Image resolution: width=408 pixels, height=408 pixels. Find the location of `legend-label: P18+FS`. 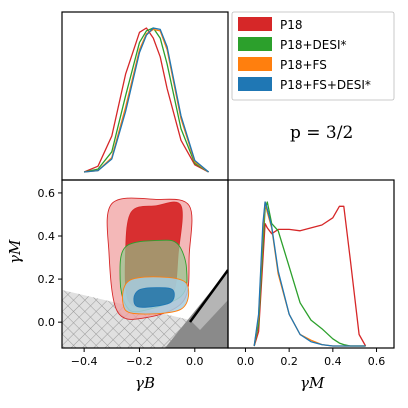

legend-label: P18+FS is located at coordinates (303, 65).